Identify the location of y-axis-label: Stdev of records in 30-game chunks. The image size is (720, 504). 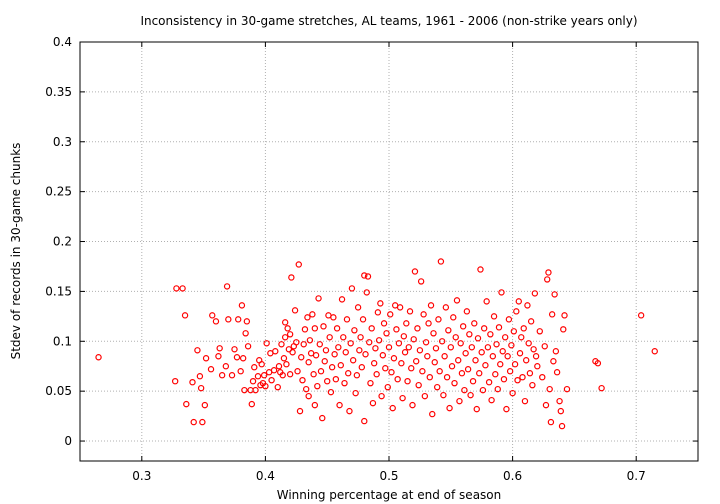
(16, 251).